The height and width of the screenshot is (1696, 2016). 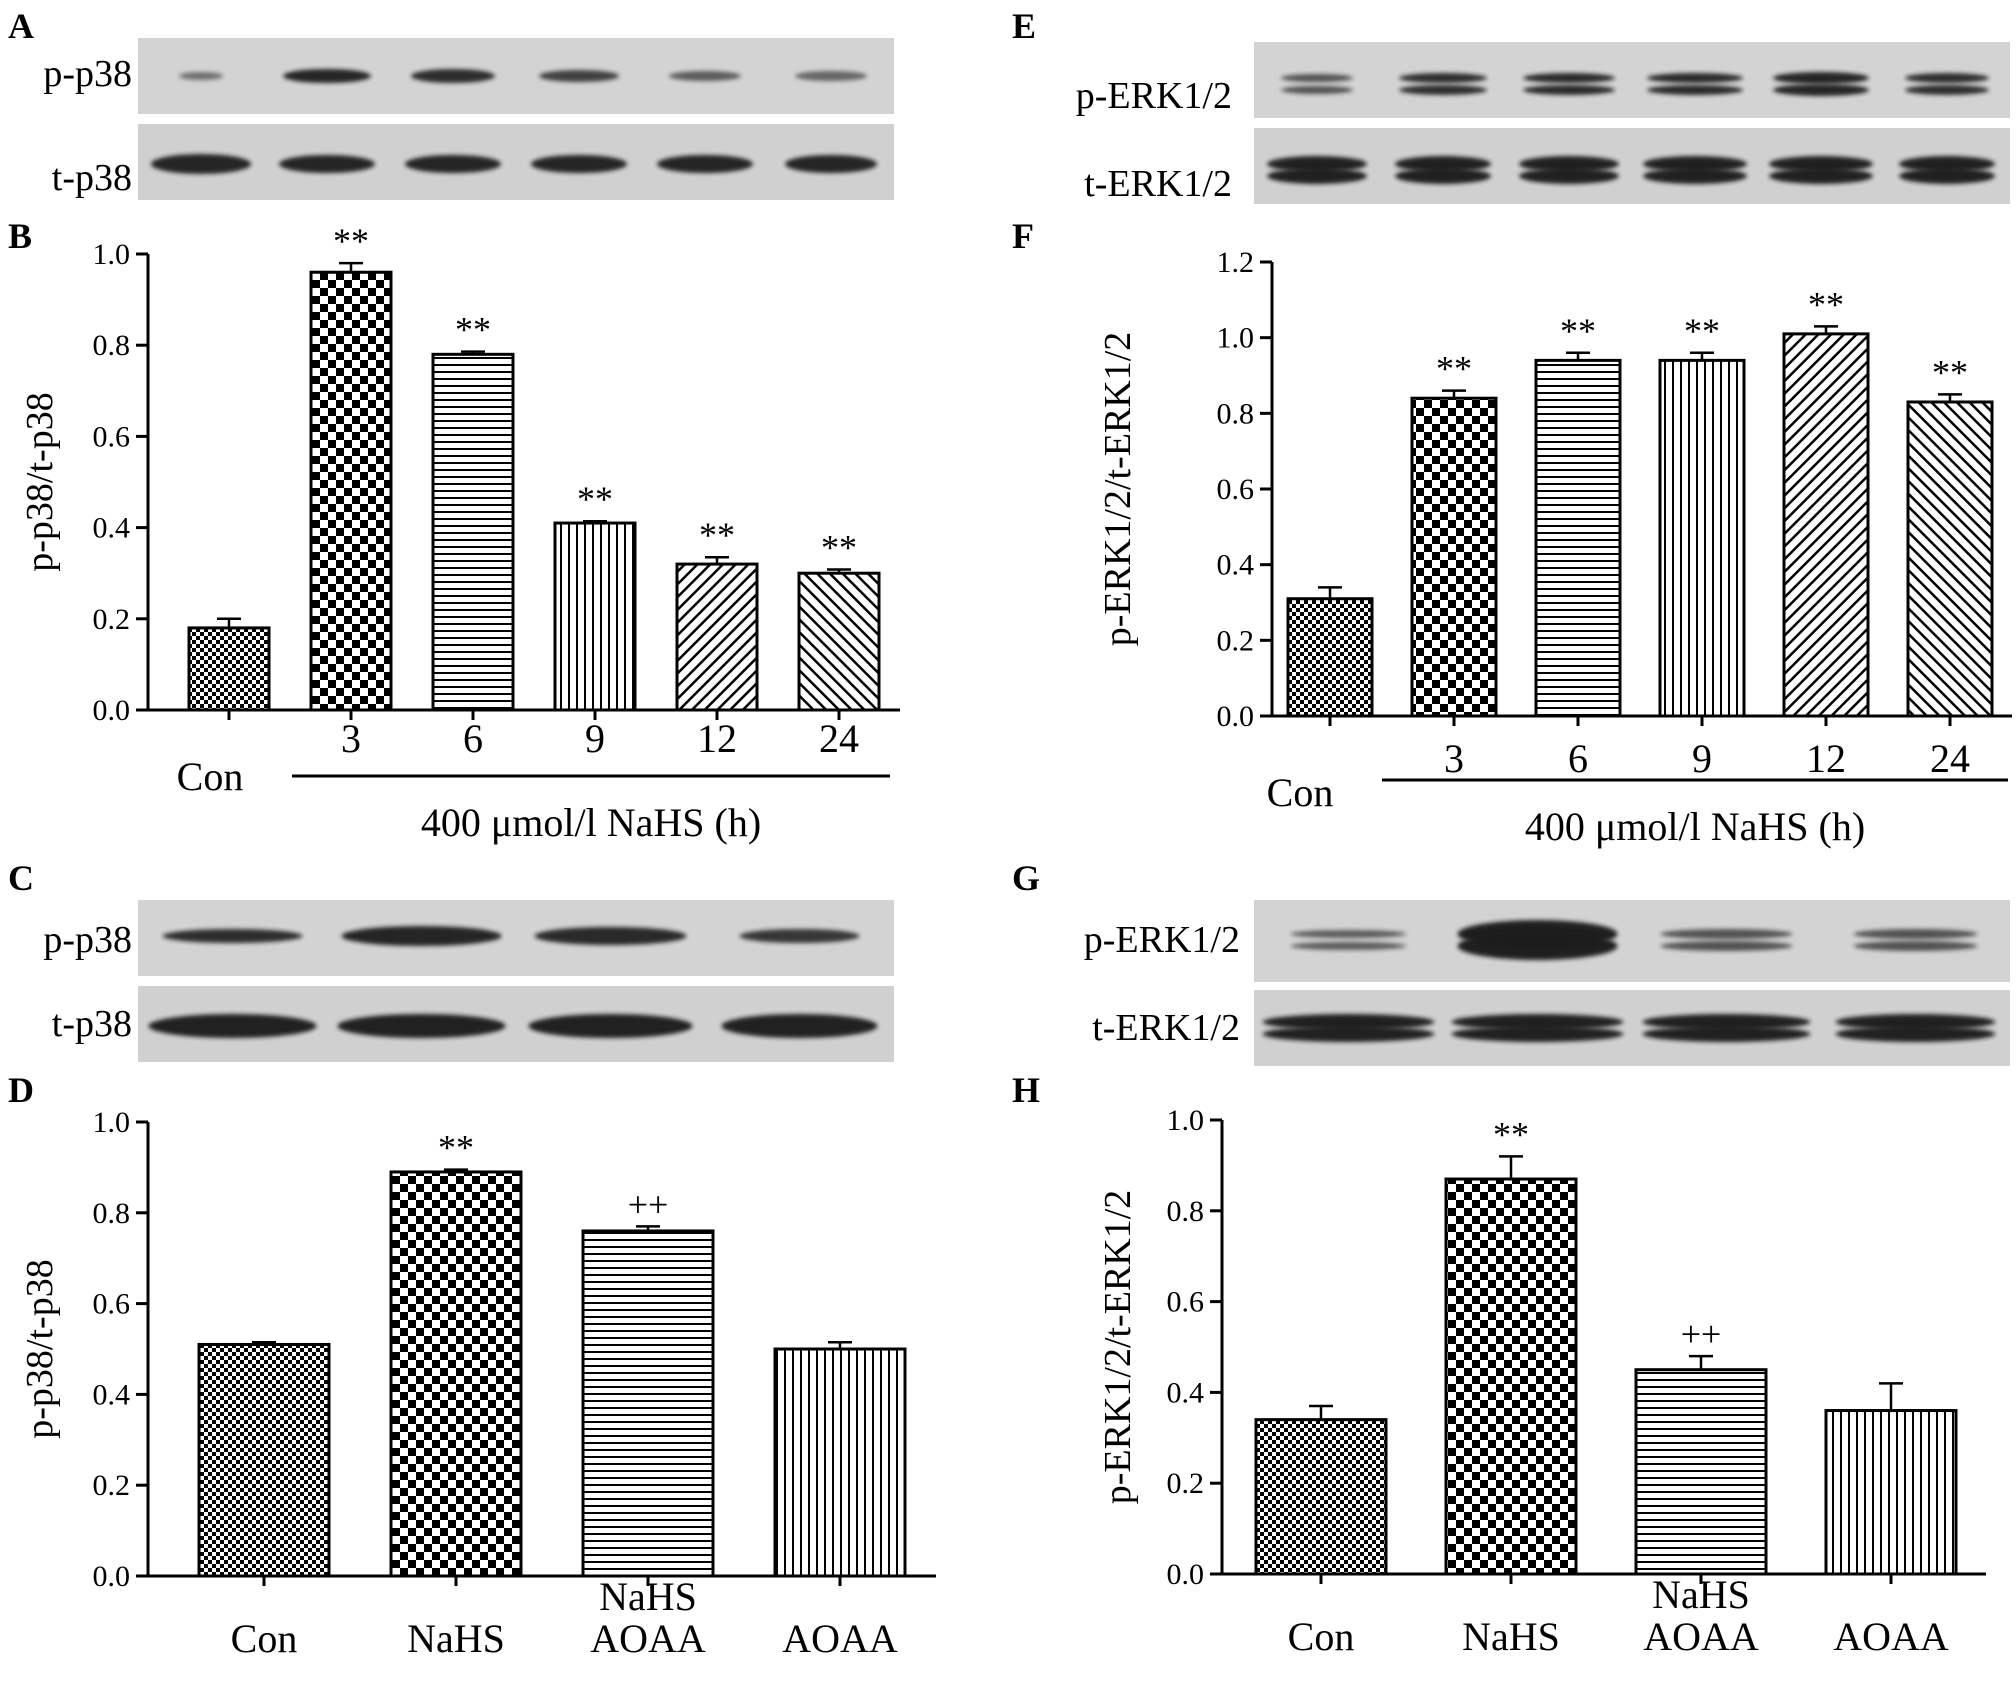 What do you see at coordinates (1236, 640) in the screenshot?
I see `chart-f-y-tick-label: 0.2` at bounding box center [1236, 640].